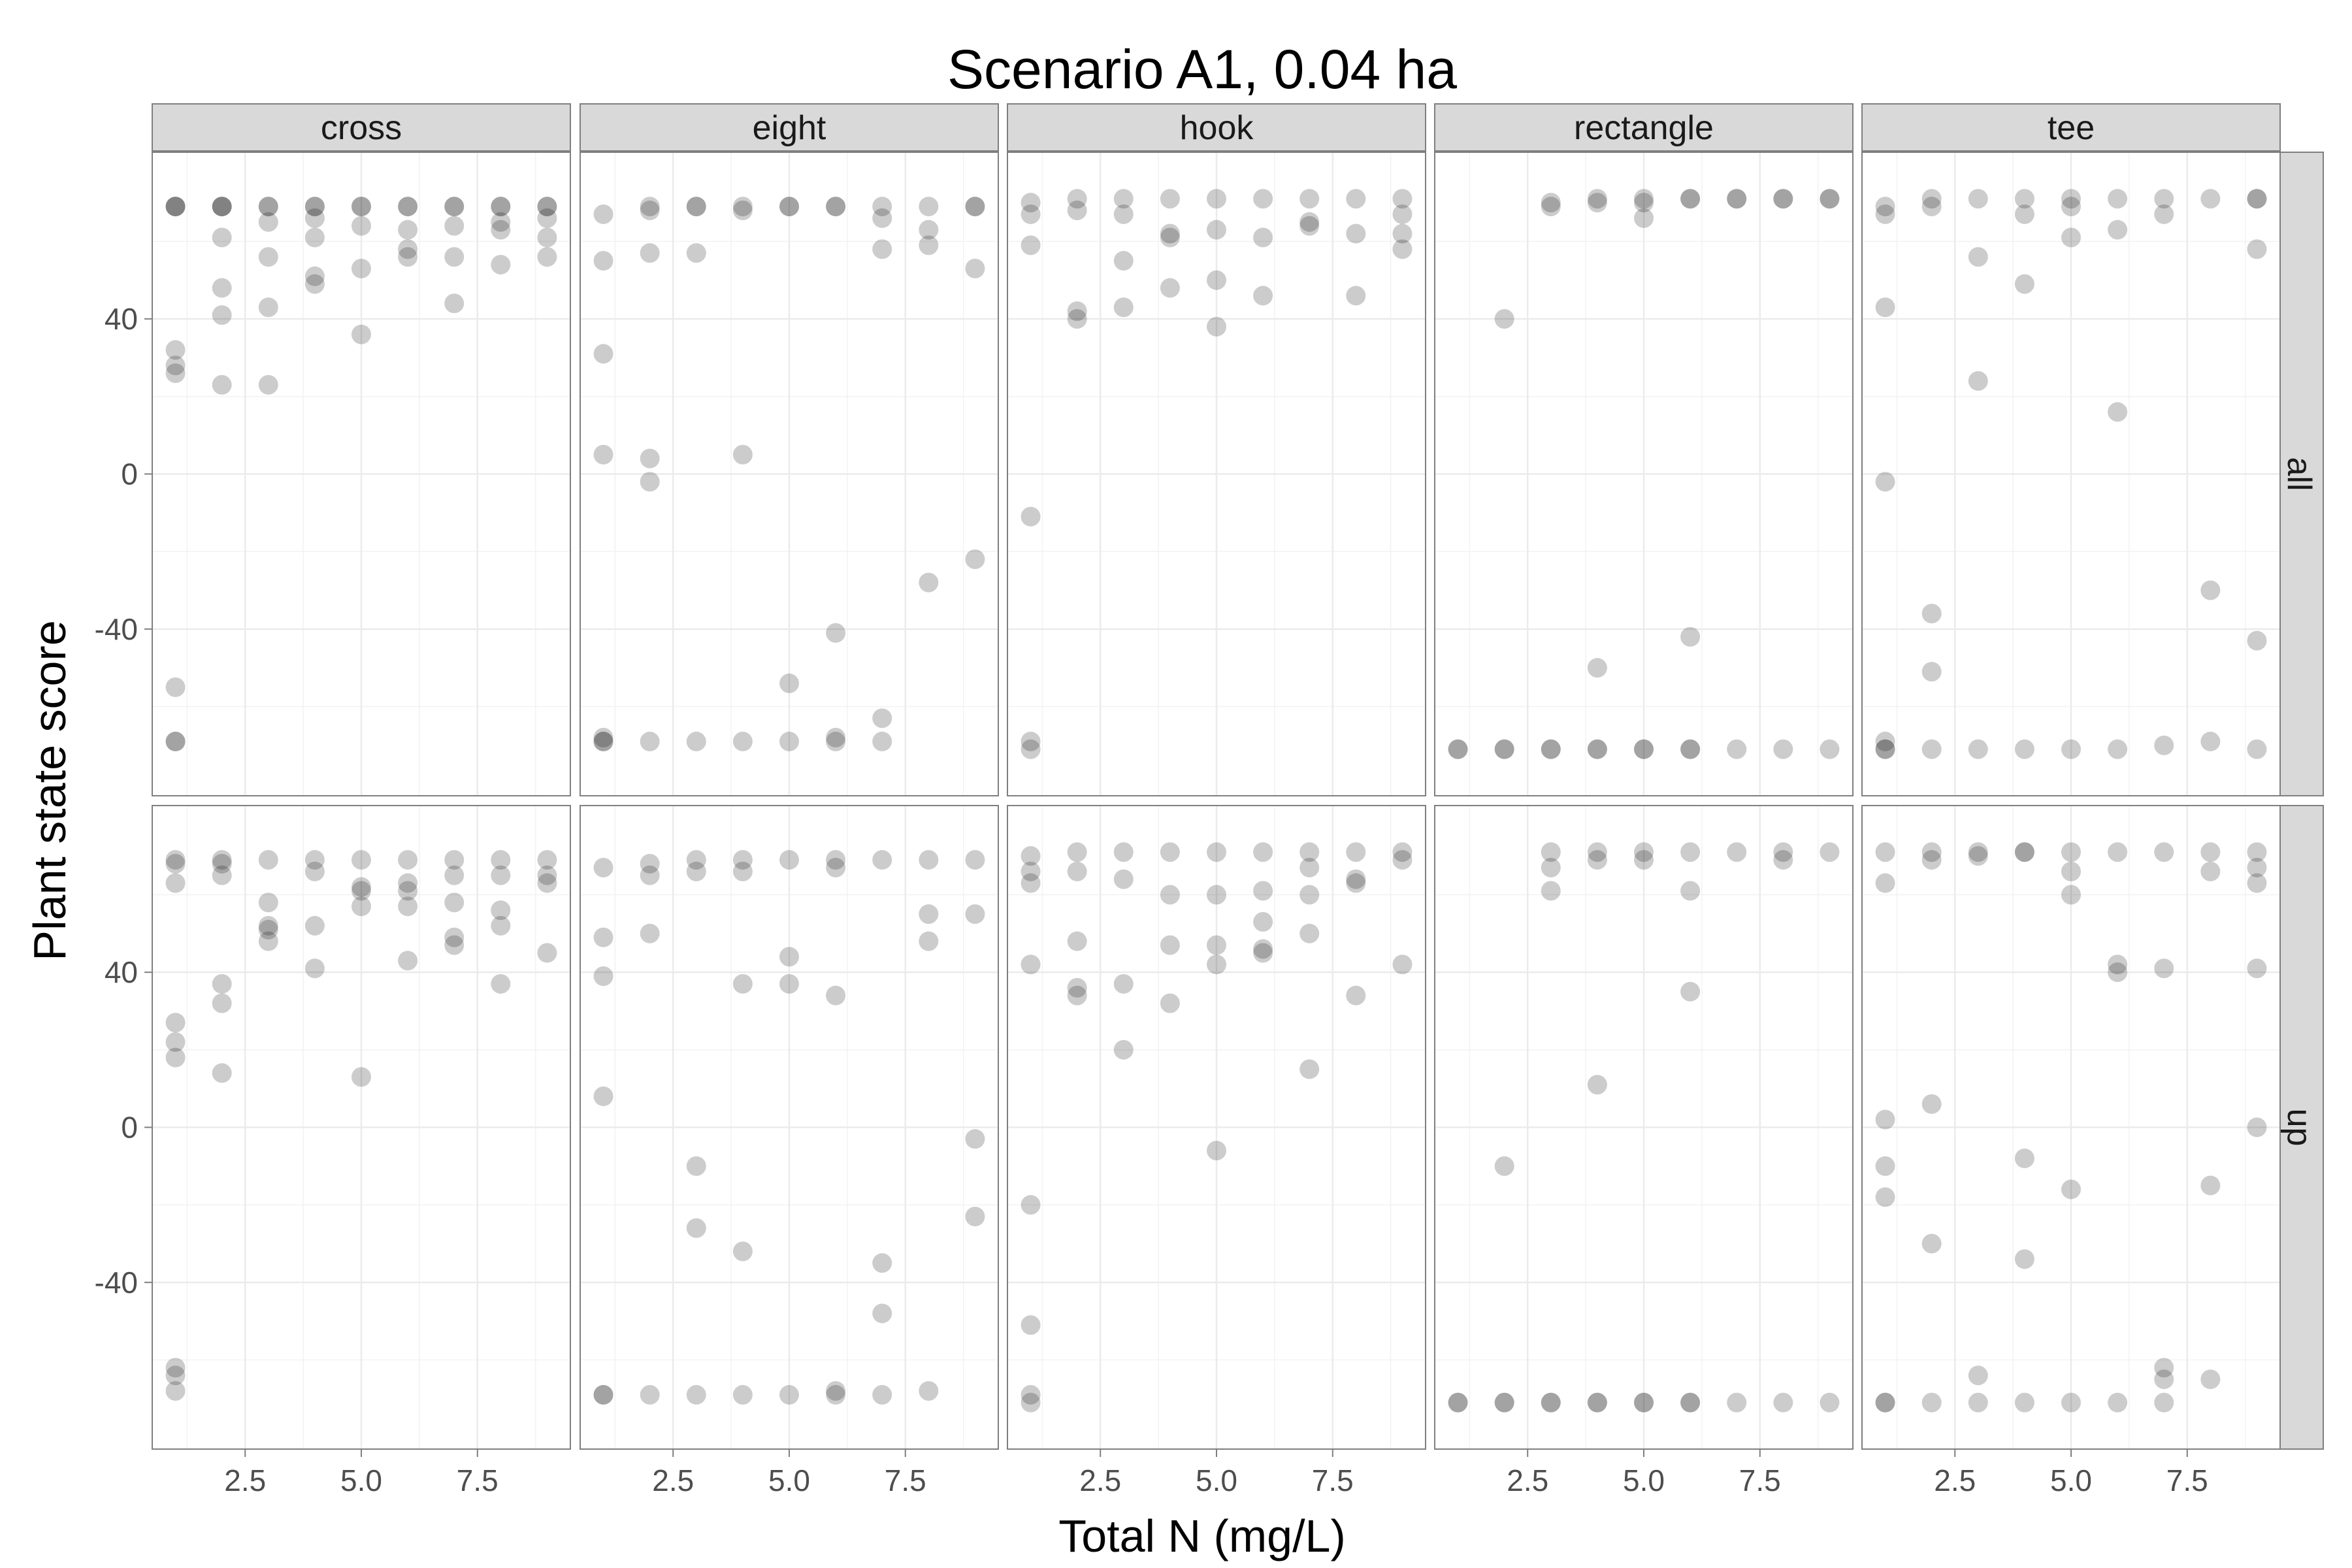  Describe the element at coordinates (789, 127) in the screenshot. I see `facet-strip-eight` at that location.